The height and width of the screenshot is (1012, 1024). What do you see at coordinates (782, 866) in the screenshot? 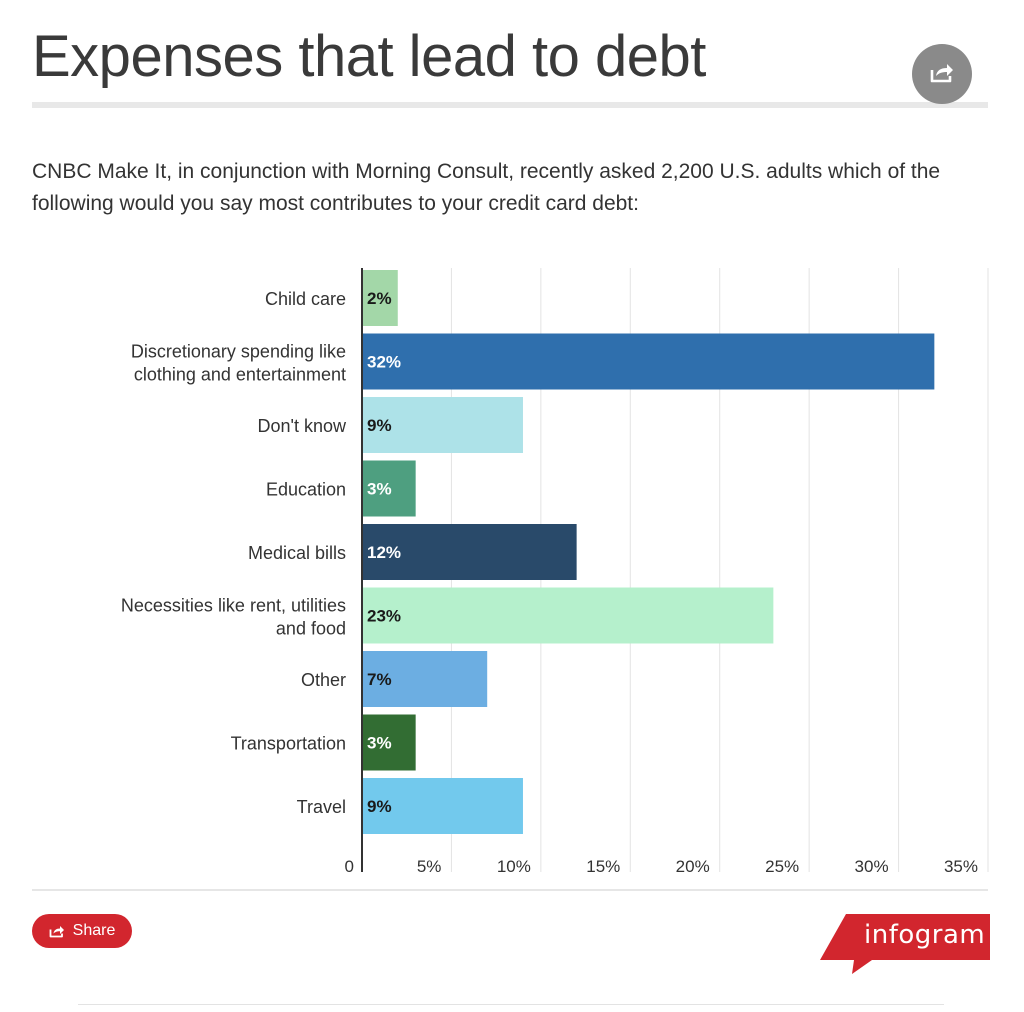
I see `x-tick-label: 25%` at bounding box center [782, 866].